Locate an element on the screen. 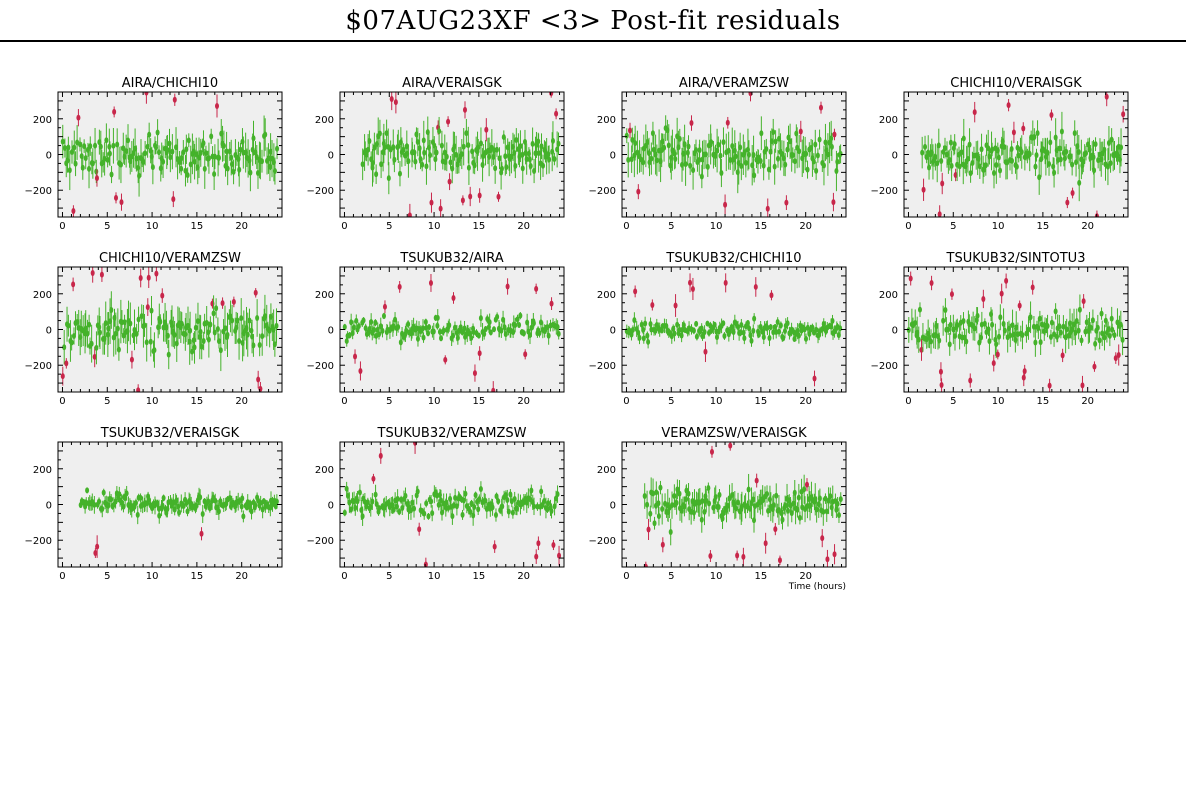  x-tick-label: 10 is located at coordinates (434, 401).